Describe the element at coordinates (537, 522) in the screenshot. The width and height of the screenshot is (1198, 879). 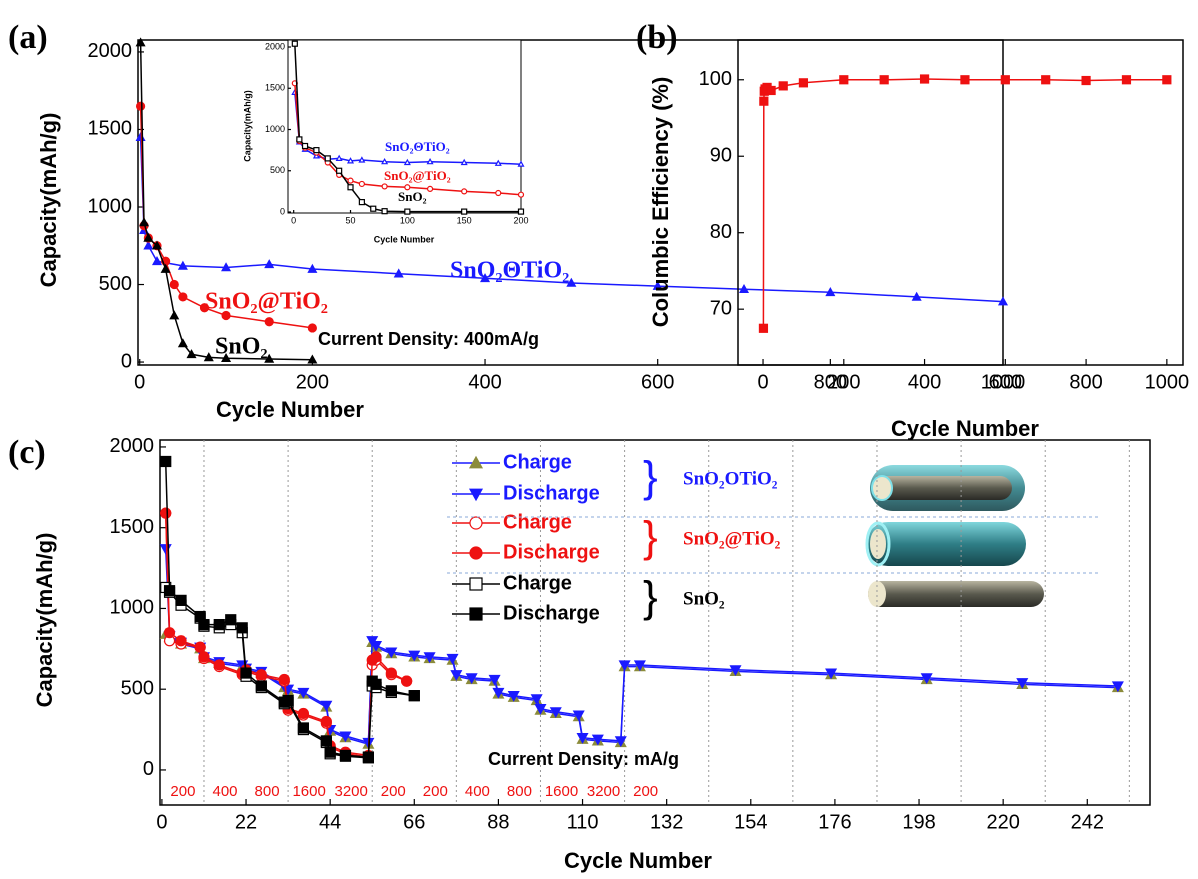
I see `legend-label: Charge` at that location.